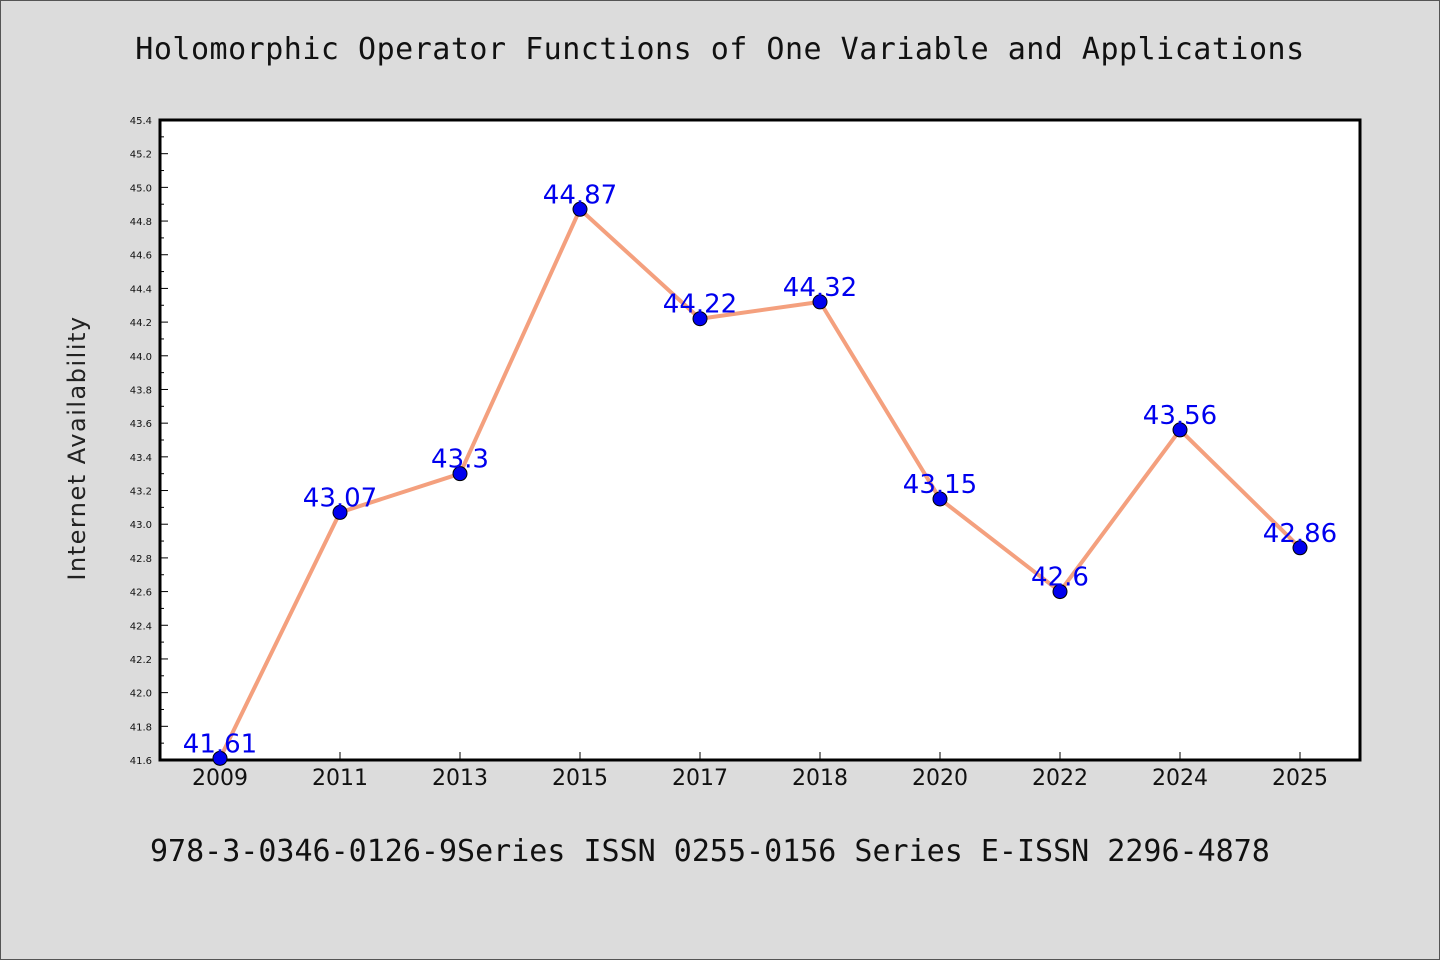 The image size is (1440, 960). Describe the element at coordinates (141, 694) in the screenshot. I see `y-tick-label: 42.0` at that location.